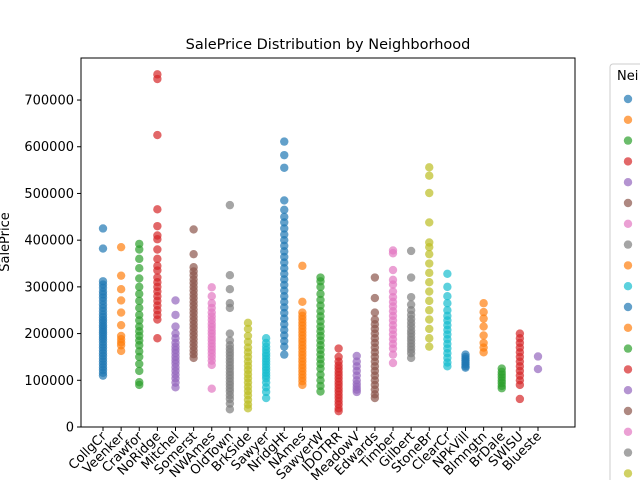  Describe the element at coordinates (49, 147) in the screenshot. I see `y-tick-label: 600000` at that location.